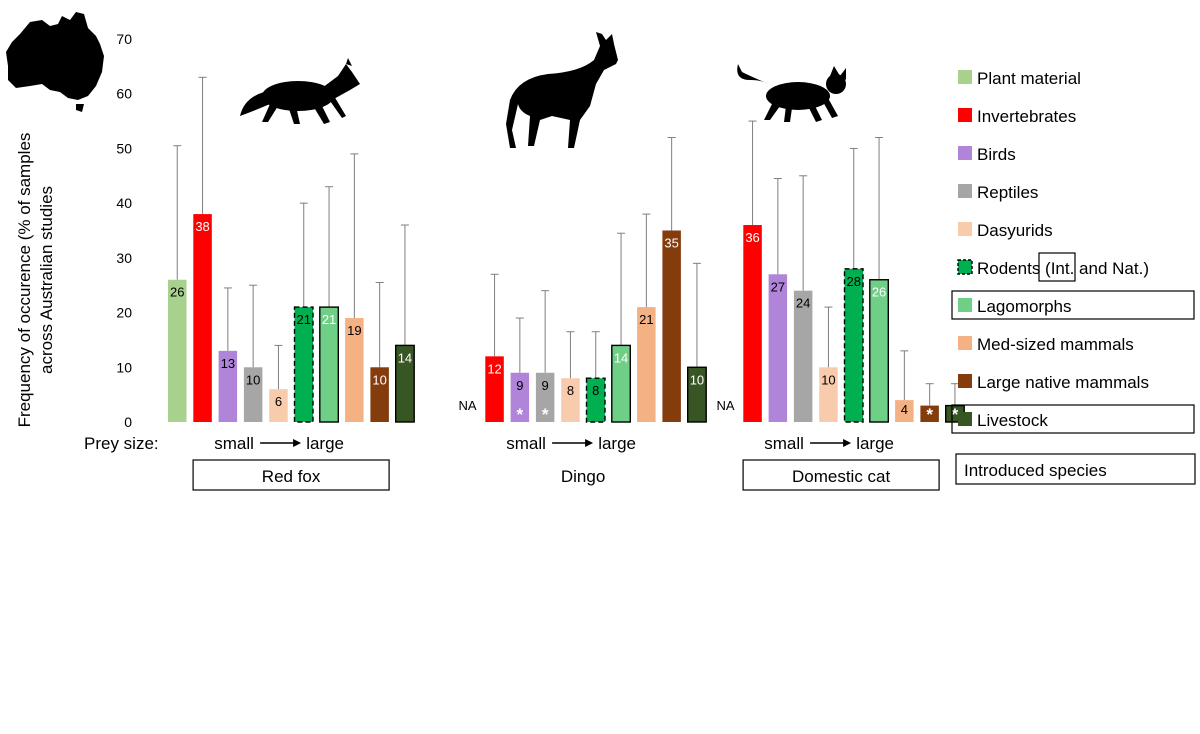  Describe the element at coordinates (828, 379) in the screenshot. I see `domestic-cat-value-label: 10` at that location.